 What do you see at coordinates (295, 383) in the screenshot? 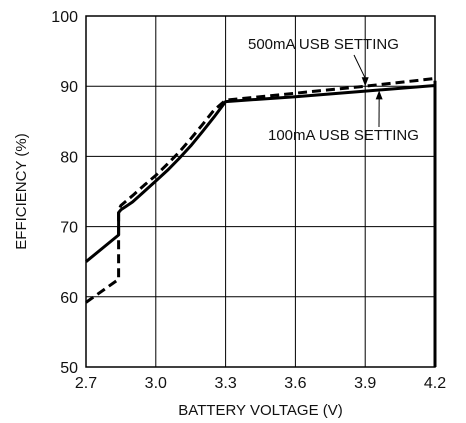
I see `x-tick-label: 3.6` at bounding box center [295, 383].